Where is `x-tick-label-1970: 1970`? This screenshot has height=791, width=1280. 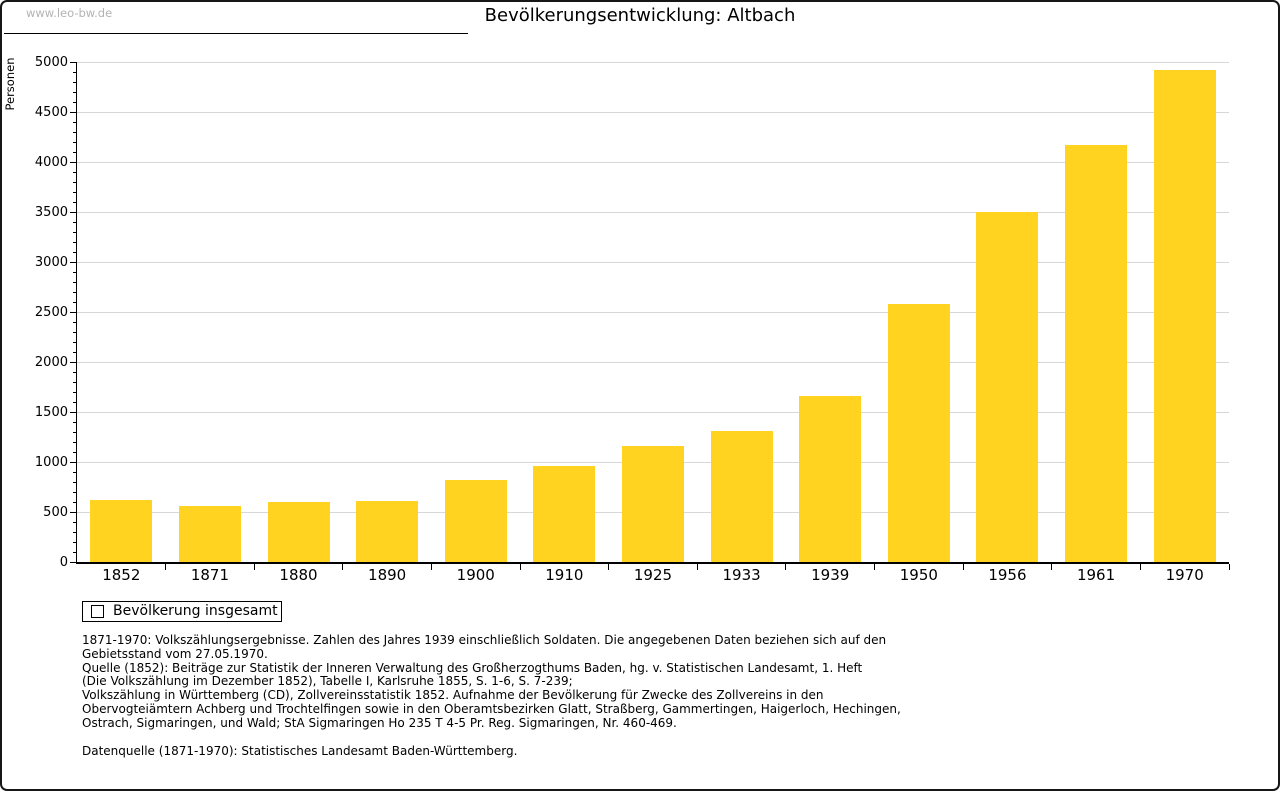
x-tick-label-1970: 1970 is located at coordinates (1184, 575).